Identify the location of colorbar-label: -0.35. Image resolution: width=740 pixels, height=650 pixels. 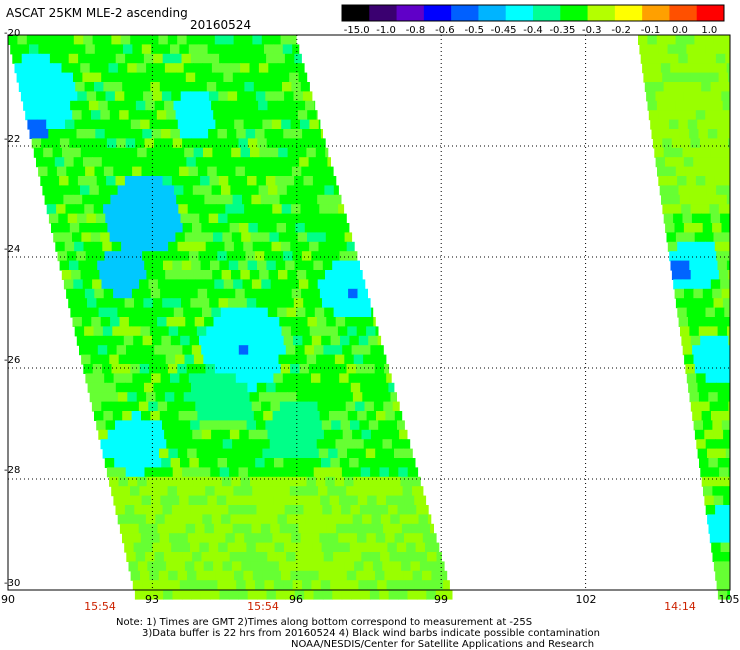
(562, 30).